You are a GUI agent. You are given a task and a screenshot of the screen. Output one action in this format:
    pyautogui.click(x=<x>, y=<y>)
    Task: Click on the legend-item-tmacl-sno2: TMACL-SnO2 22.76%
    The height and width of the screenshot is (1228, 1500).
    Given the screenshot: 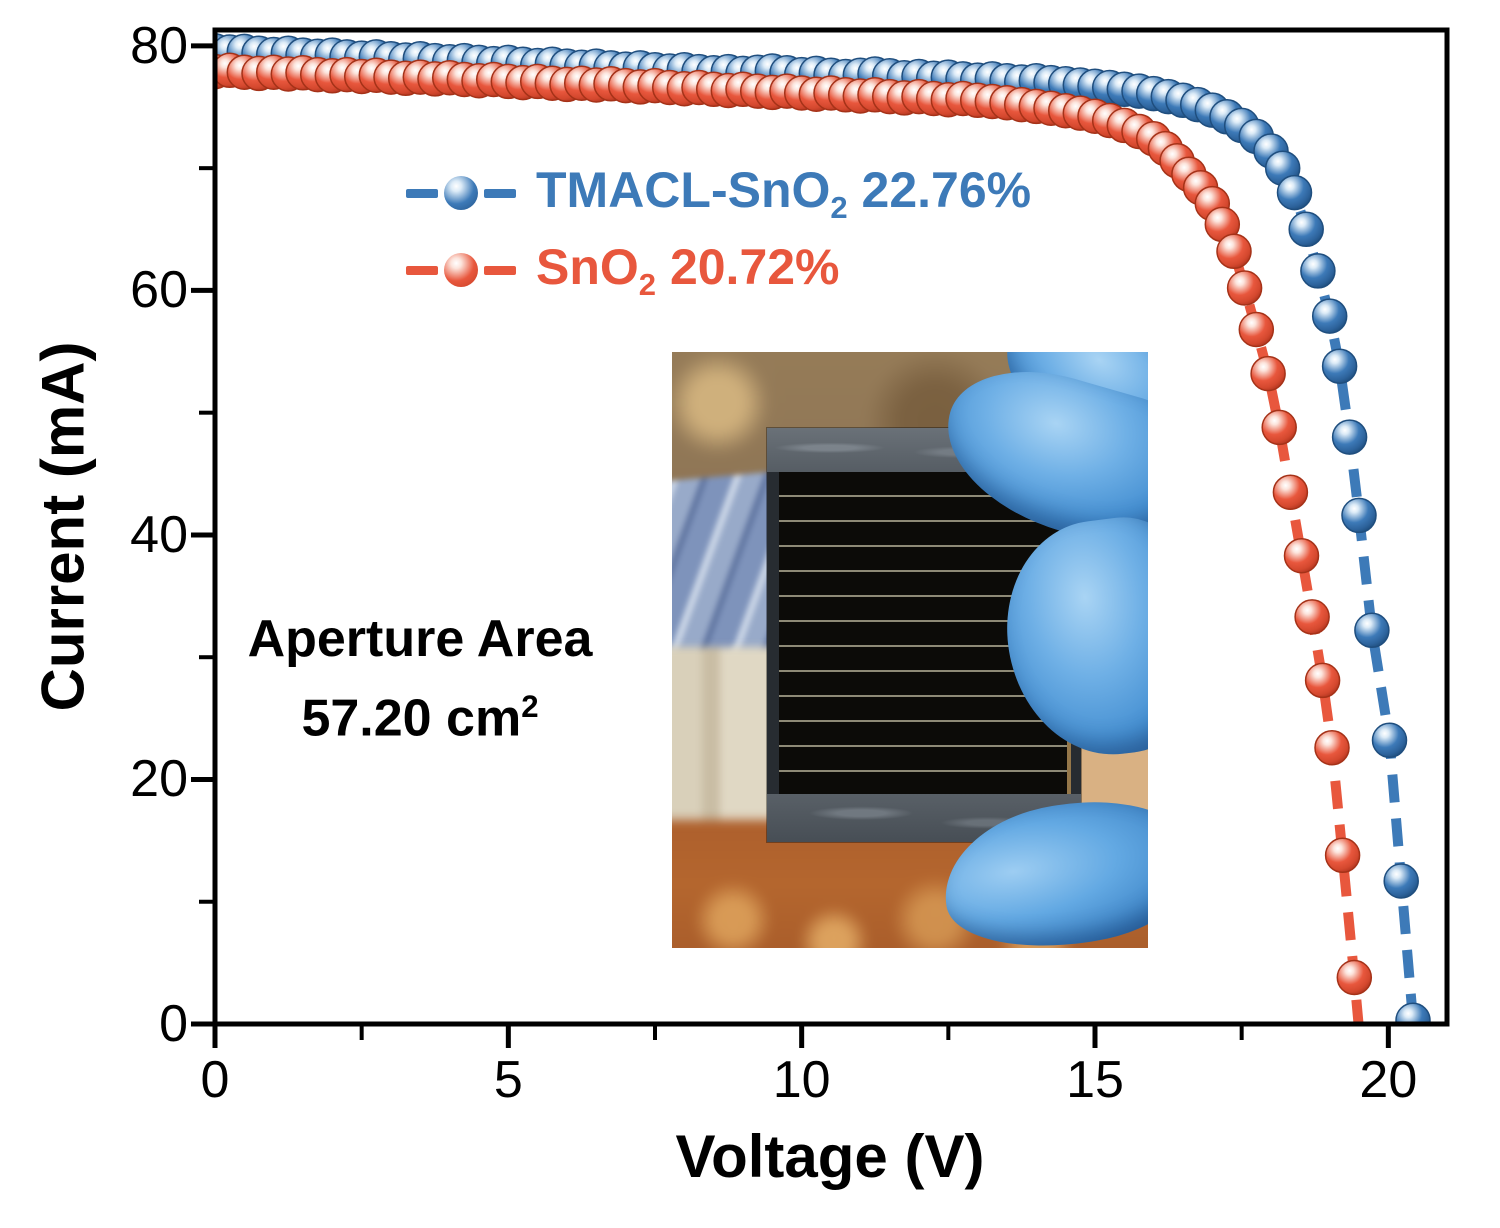 What is the action you would take?
    pyautogui.click(x=718, y=193)
    